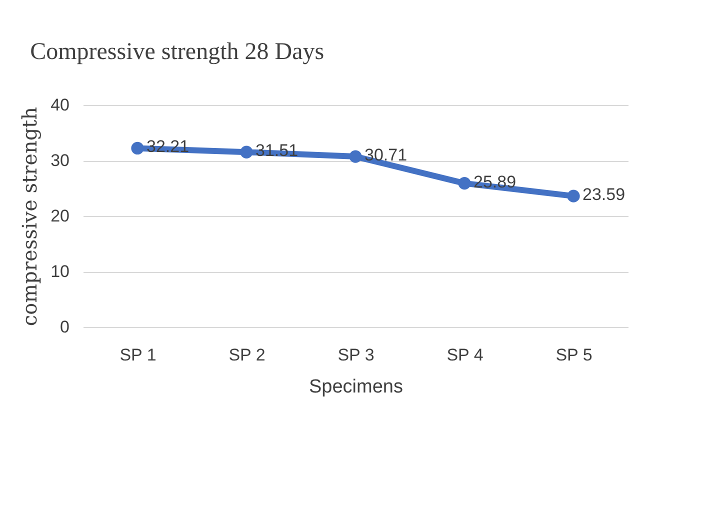 This screenshot has width=702, height=520. What do you see at coordinates (465, 355) in the screenshot?
I see `x-tick-label: SP 4` at bounding box center [465, 355].